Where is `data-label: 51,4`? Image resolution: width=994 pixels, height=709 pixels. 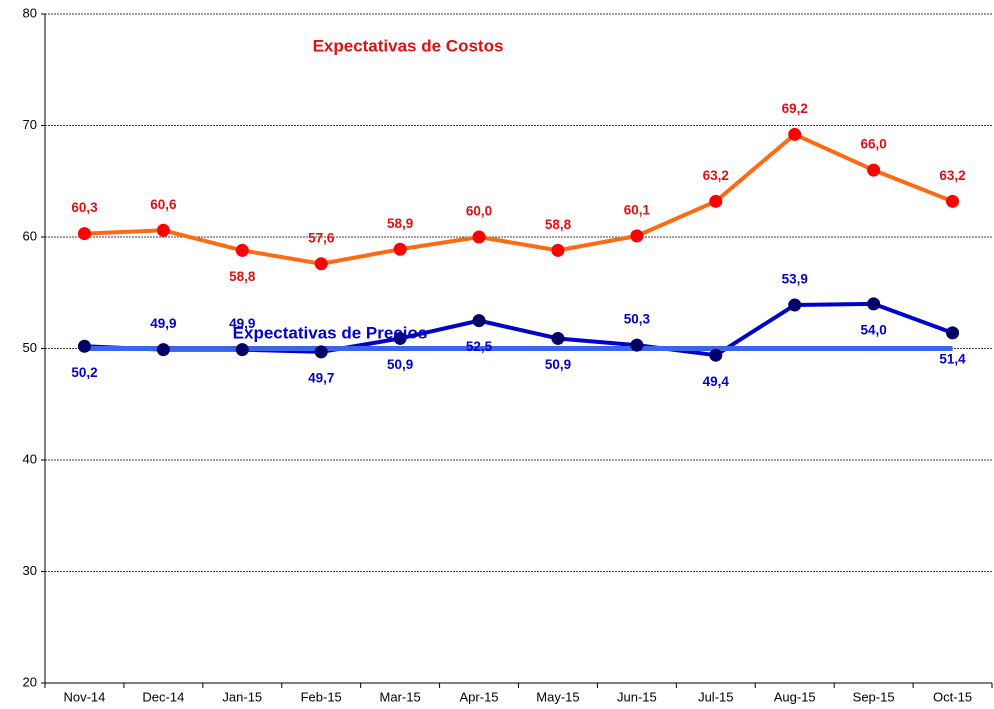 data-label: 51,4 is located at coordinates (952, 358).